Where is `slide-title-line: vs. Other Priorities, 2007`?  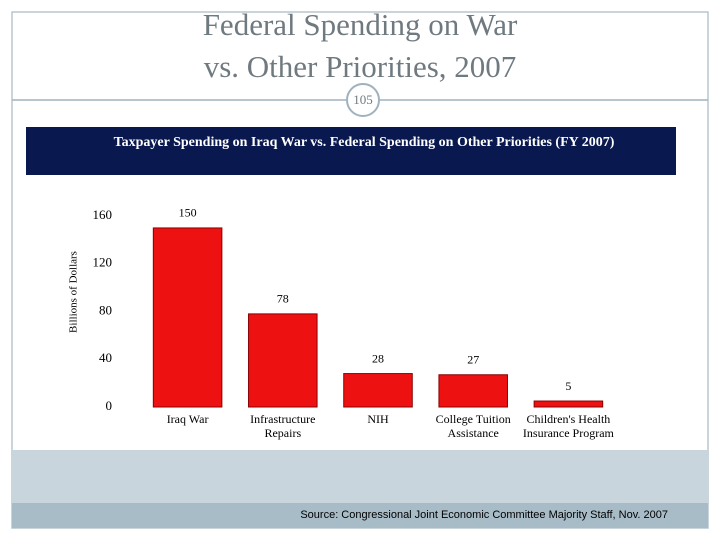 slide-title-line: vs. Other Priorities, 2007 is located at coordinates (360, 66).